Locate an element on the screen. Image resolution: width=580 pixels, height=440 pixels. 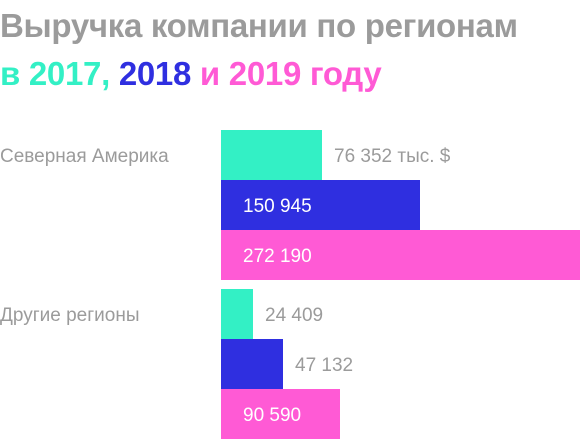
data-label: 47 132 is located at coordinates (324, 365).